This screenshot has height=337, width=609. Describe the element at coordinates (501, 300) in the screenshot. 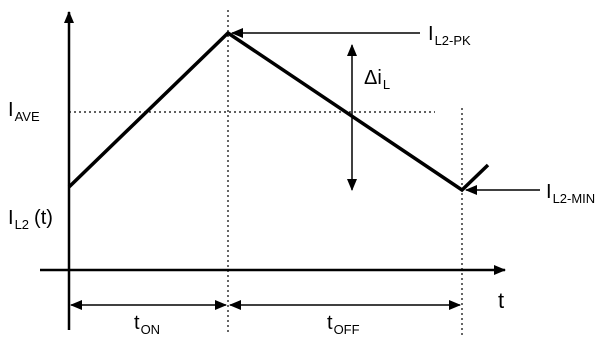

I see `t-axis-label: t` at that location.